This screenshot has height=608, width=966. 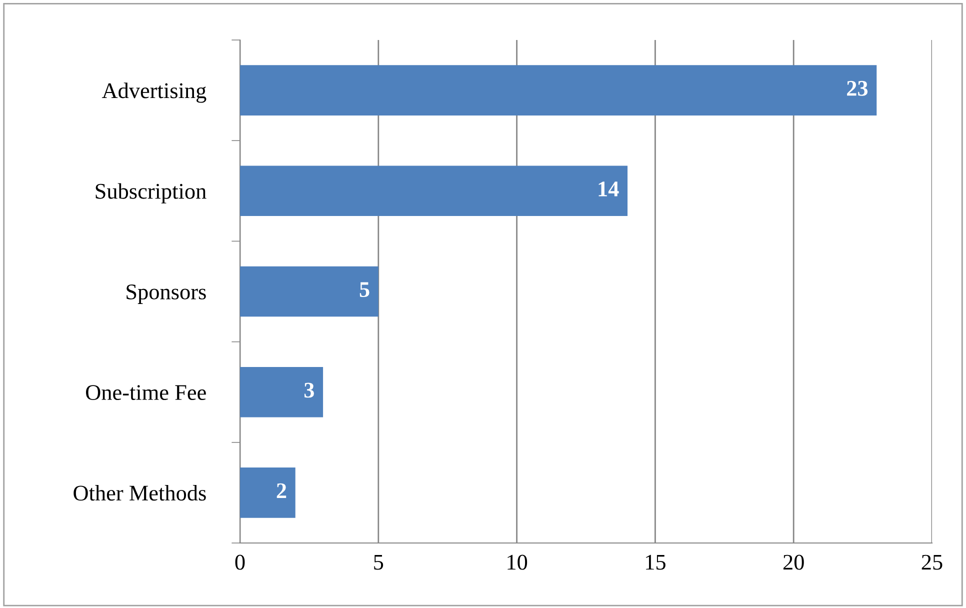 I want to click on data-label: 2, so click(x=281, y=490).